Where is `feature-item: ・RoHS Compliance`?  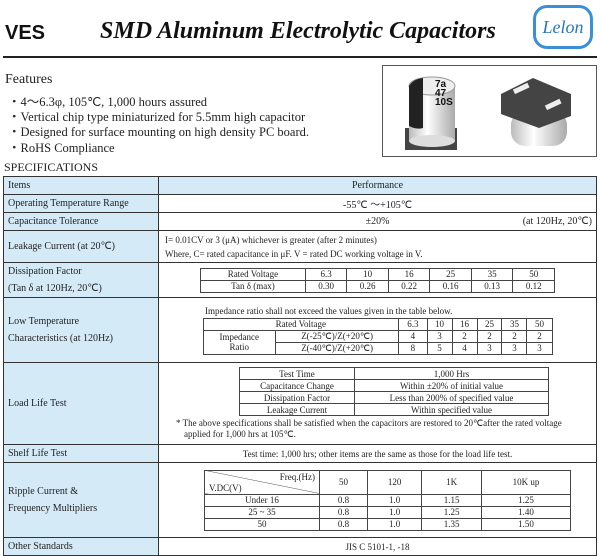 feature-item: ・RoHS Compliance is located at coordinates (61, 148).